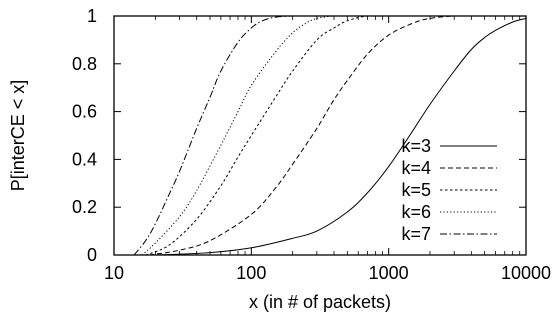 The image size is (559, 324). I want to click on legend-label: k=4, so click(416, 168).